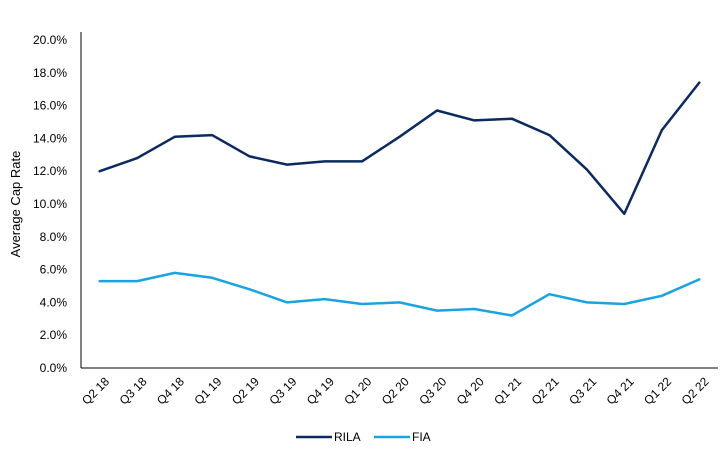  What do you see at coordinates (54, 237) in the screenshot?
I see `y-tick-label: 8.0%` at bounding box center [54, 237].